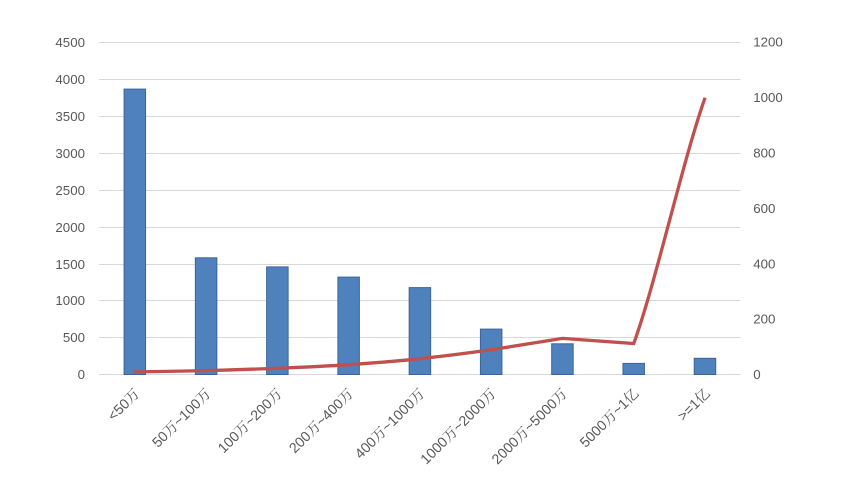  Describe the element at coordinates (764, 152) in the screenshot. I see `svg-text: 800` at that location.